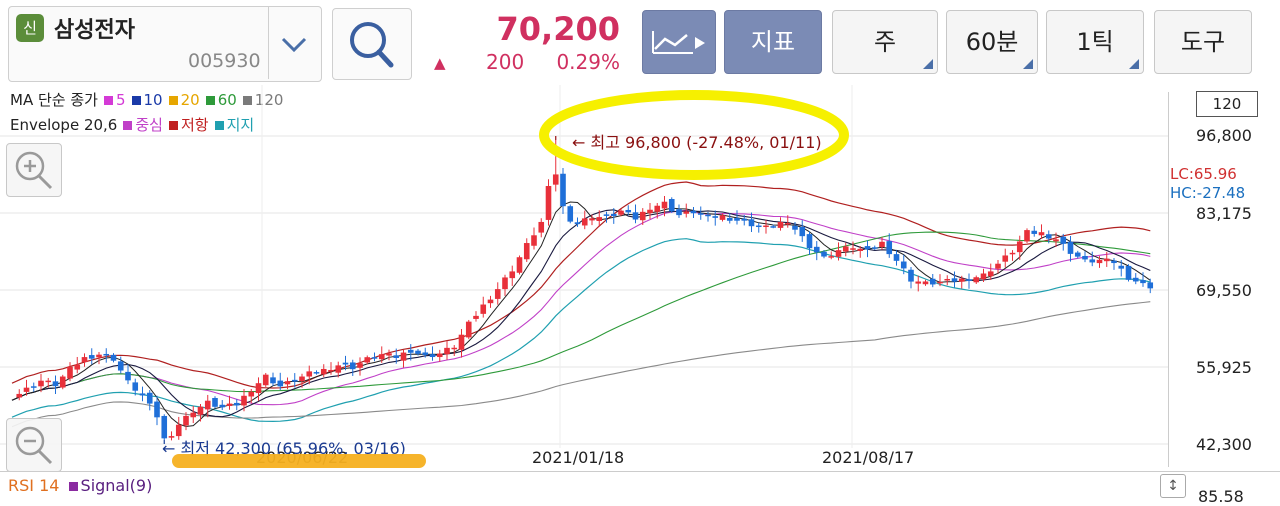 The width and height of the screenshot is (1280, 506). Describe the element at coordinates (34, 170) in the screenshot. I see `zoom-in-button` at that location.